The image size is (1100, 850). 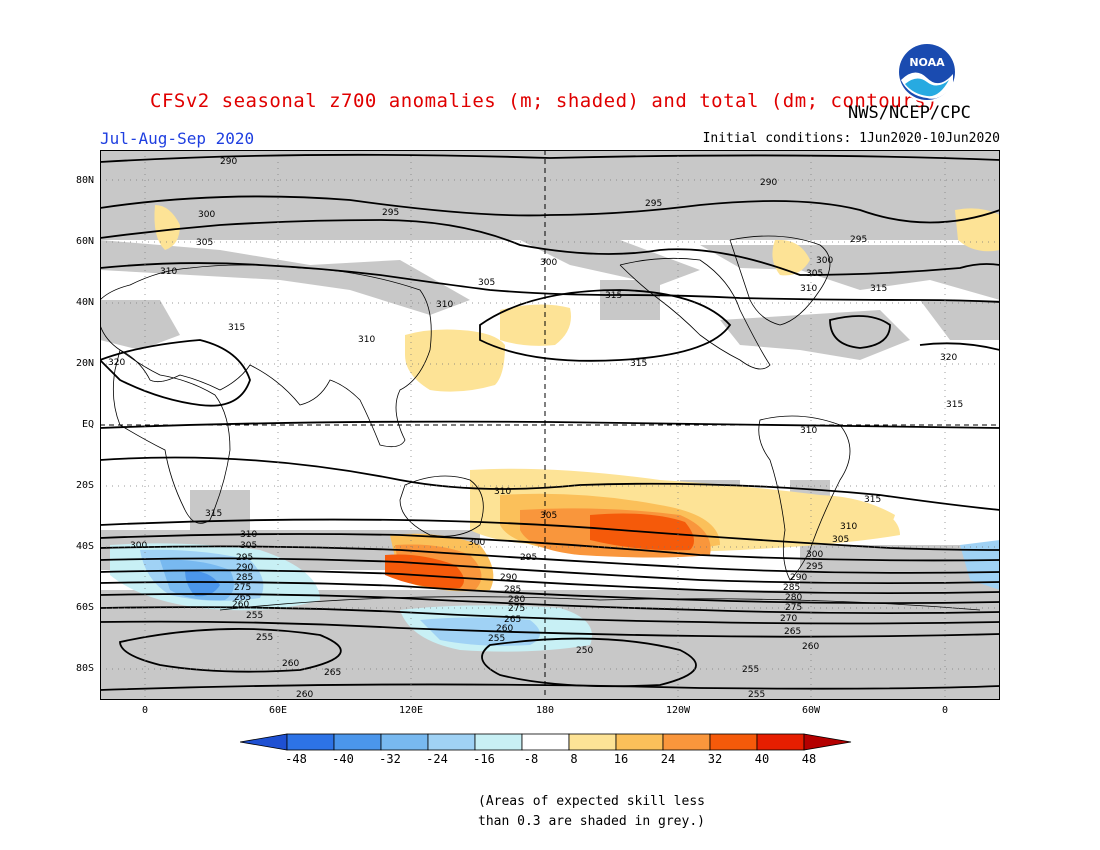 I want to click on lat-label-20n: 20N, so click(x=84, y=363).